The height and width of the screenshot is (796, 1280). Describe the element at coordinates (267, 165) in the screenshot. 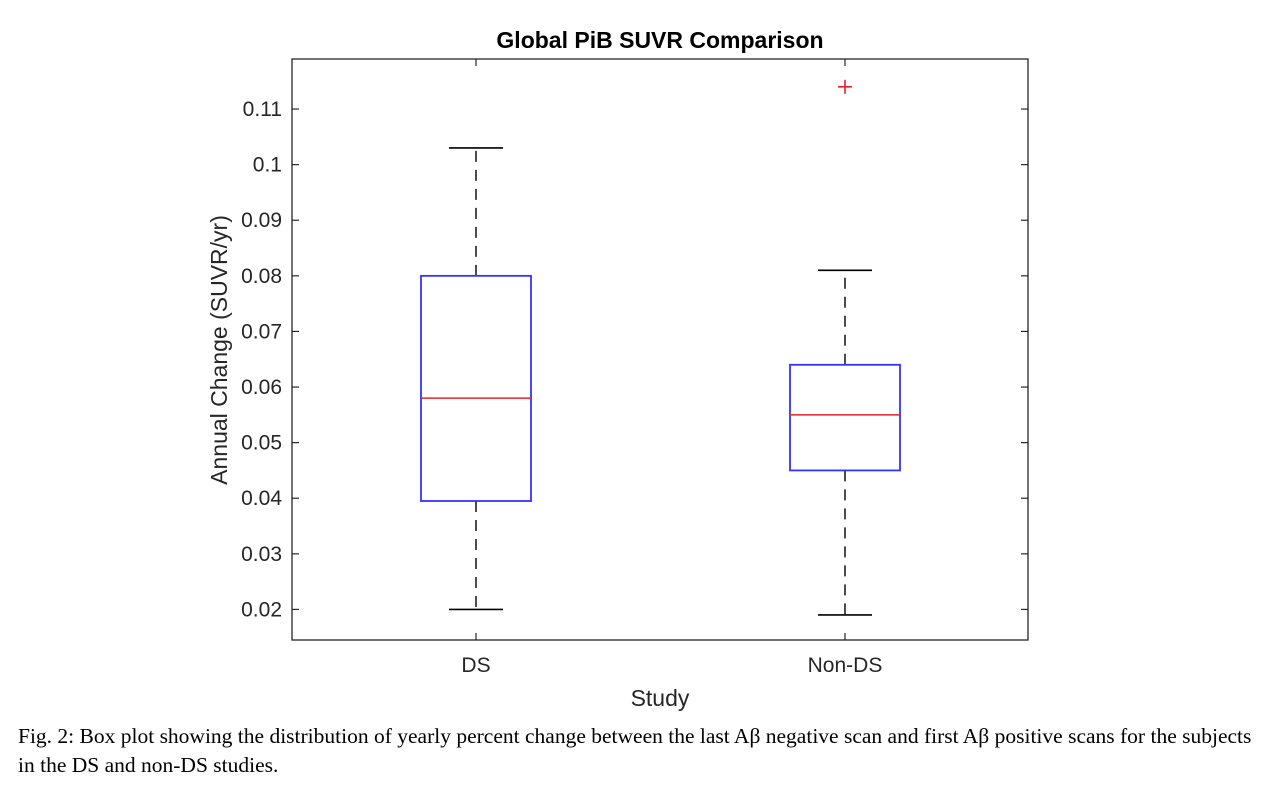

I see `y-tick-label-8: 0.1` at that location.